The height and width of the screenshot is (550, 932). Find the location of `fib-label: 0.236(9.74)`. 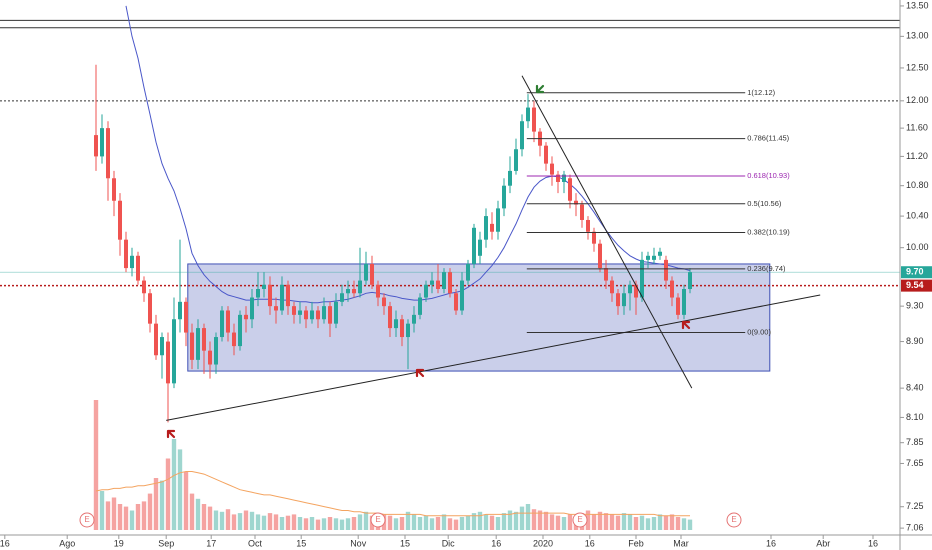

fib-label: 0.236(9.74) is located at coordinates (766, 268).